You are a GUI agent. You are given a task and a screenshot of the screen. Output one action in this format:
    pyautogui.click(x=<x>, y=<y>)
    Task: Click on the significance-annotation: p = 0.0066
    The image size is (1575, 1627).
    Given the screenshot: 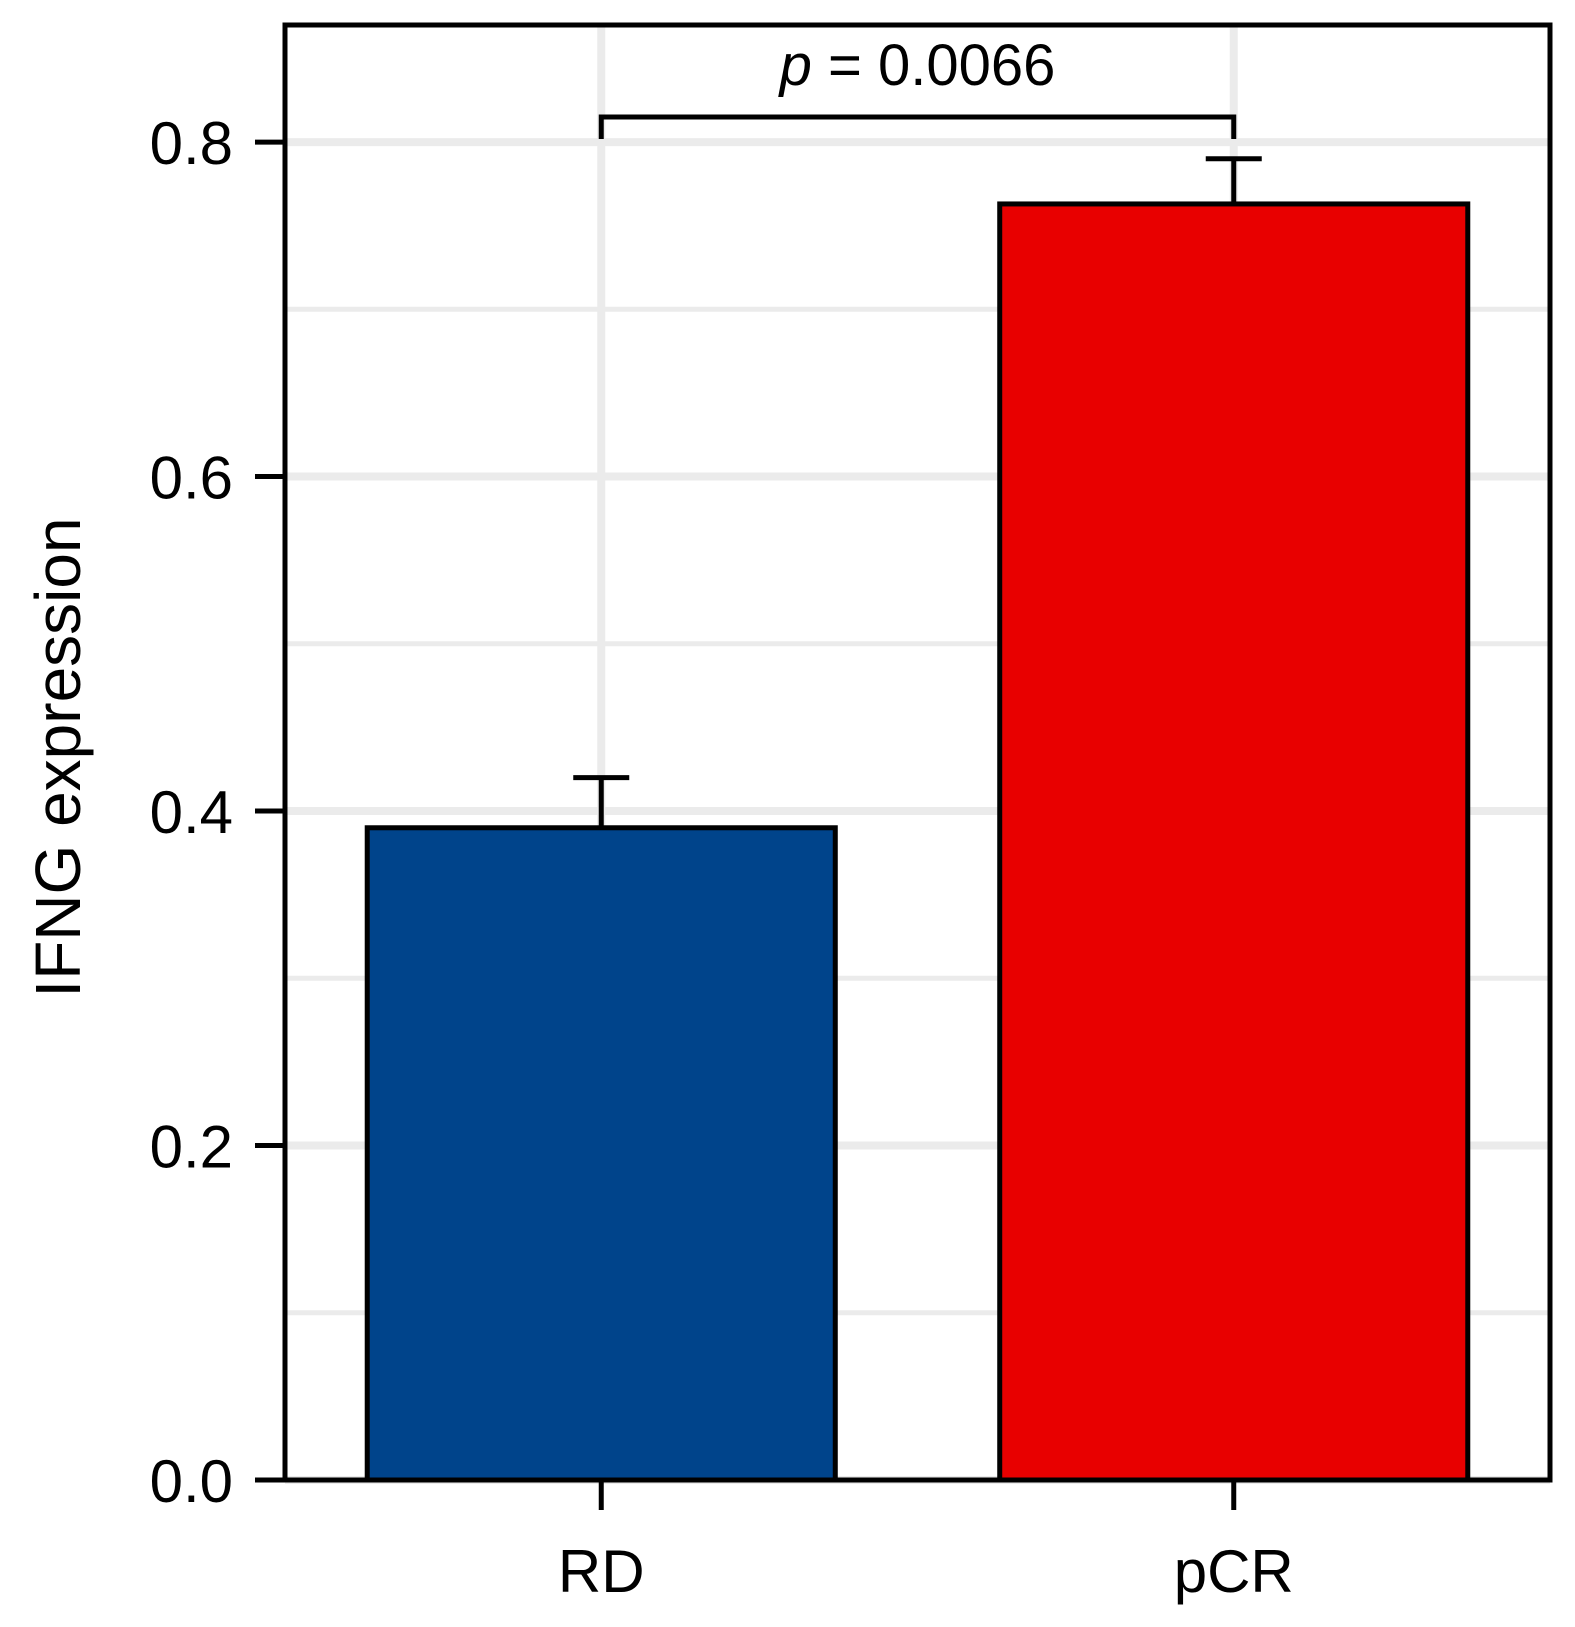 What is the action you would take?
    pyautogui.click(x=917, y=86)
    